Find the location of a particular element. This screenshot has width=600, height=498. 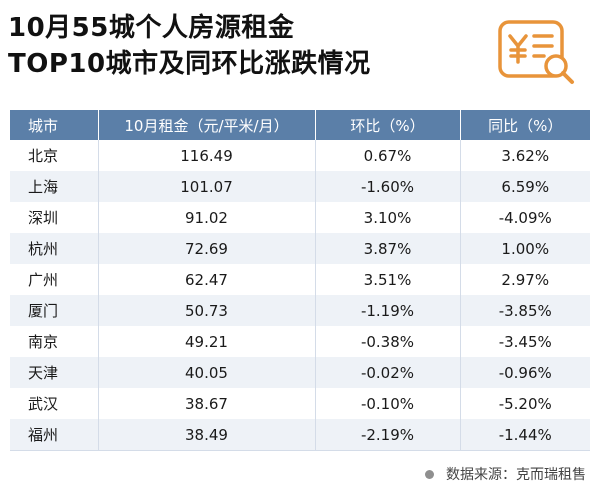

city-cell: 上海 is located at coordinates (54, 186).